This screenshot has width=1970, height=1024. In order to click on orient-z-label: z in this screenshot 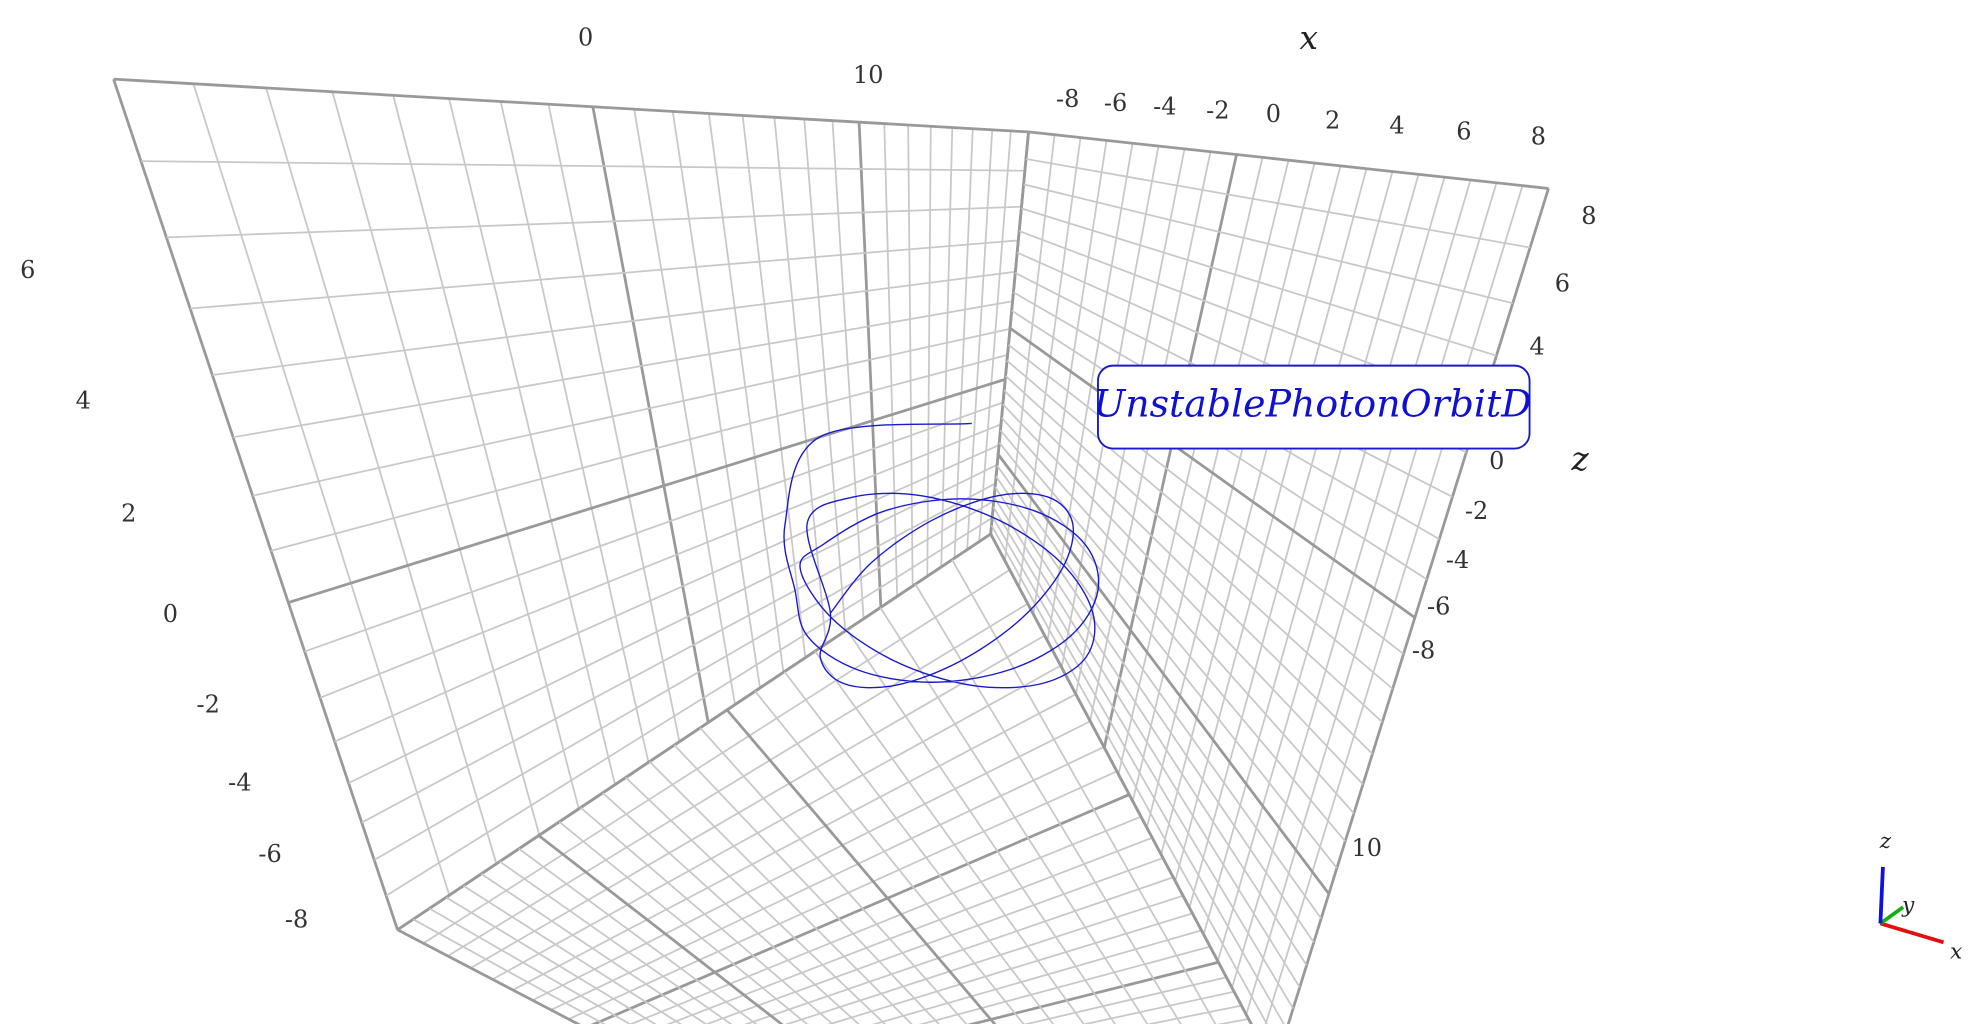, I will do `click(1885, 841)`.